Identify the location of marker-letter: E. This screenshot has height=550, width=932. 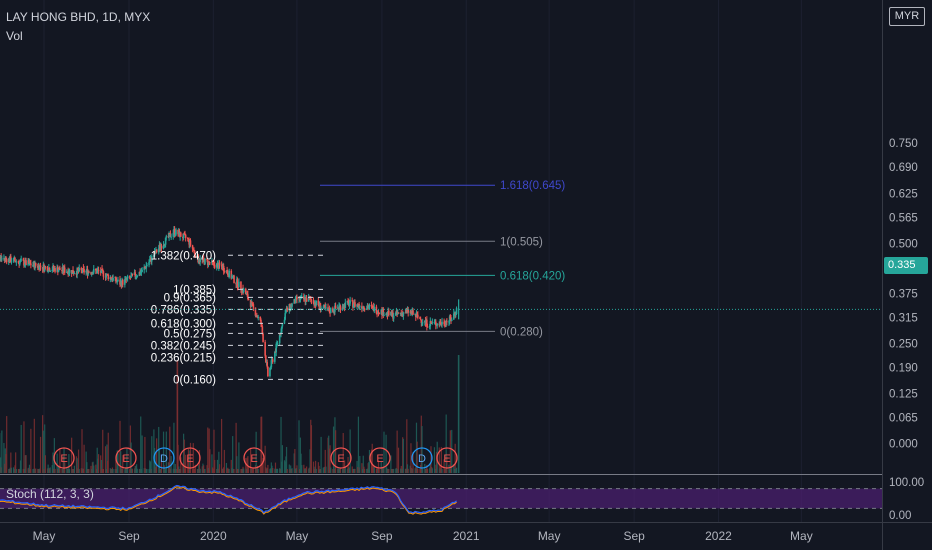
(446, 459).